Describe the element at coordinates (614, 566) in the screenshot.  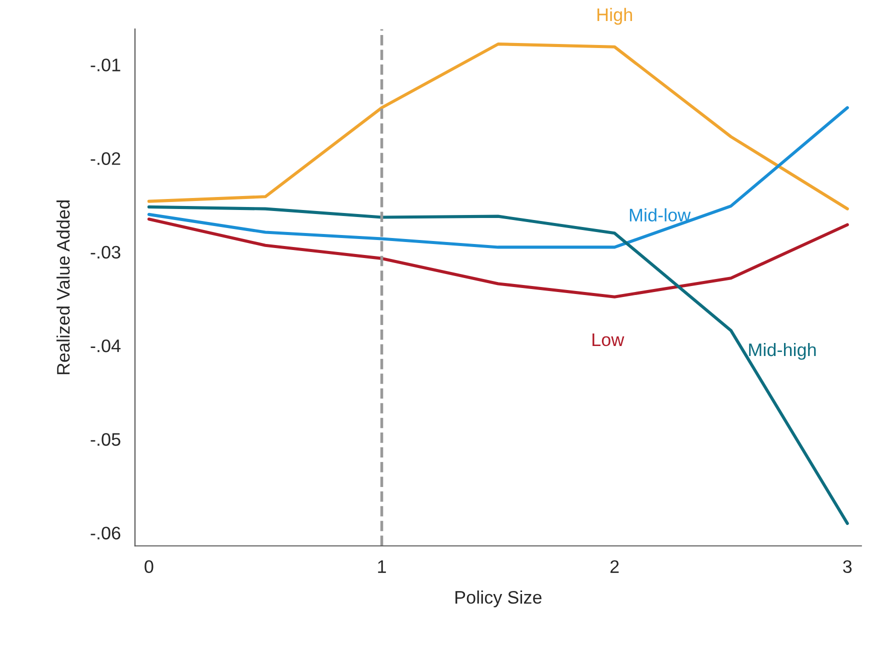
I see `x-tick-label: 2` at that location.